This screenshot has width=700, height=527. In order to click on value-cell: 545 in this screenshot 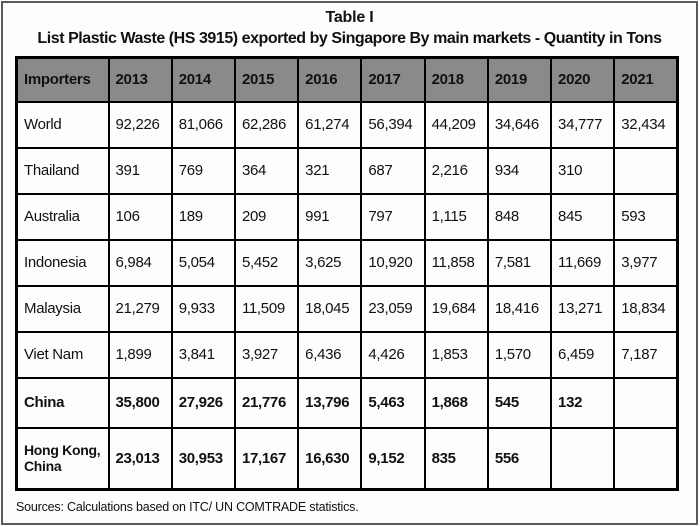, I will do `click(519, 402)`.